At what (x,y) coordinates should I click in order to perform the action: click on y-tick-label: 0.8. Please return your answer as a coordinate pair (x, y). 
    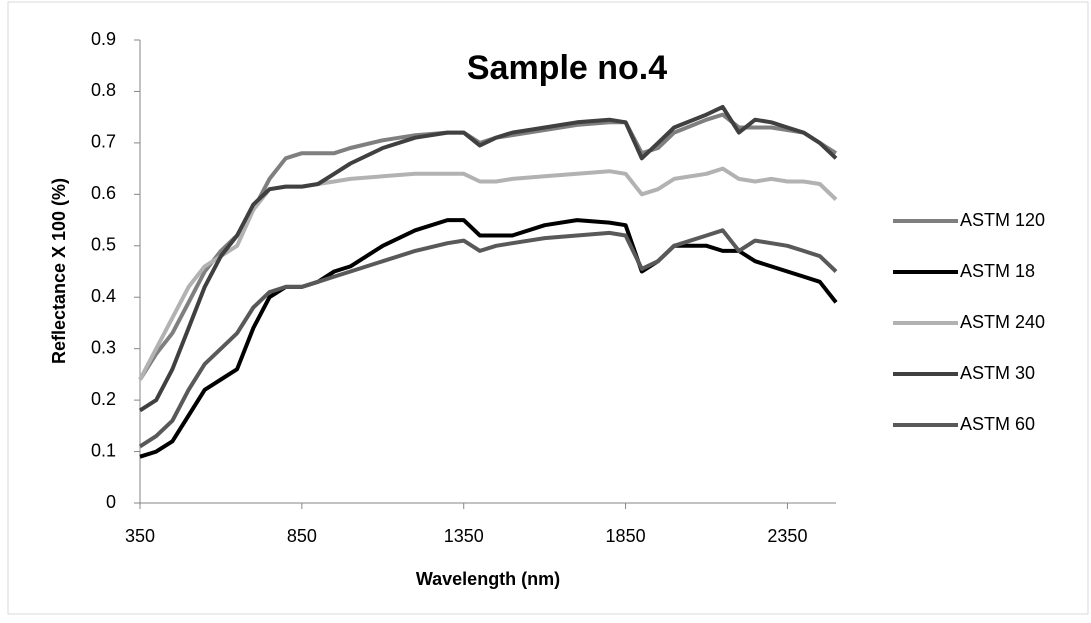
    Looking at the image, I should click on (103, 90).